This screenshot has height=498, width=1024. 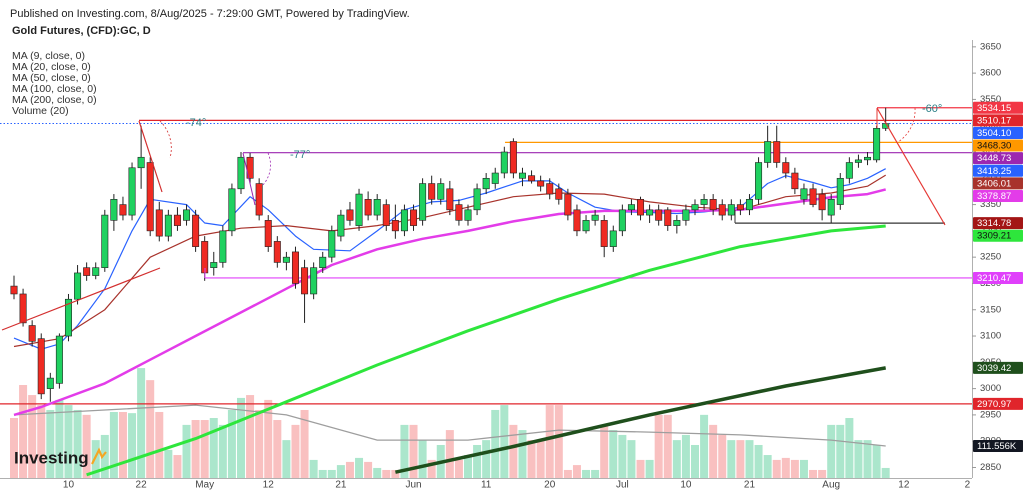 What do you see at coordinates (150, 156) in the screenshot?
I see `trend-line` at bounding box center [150, 156].